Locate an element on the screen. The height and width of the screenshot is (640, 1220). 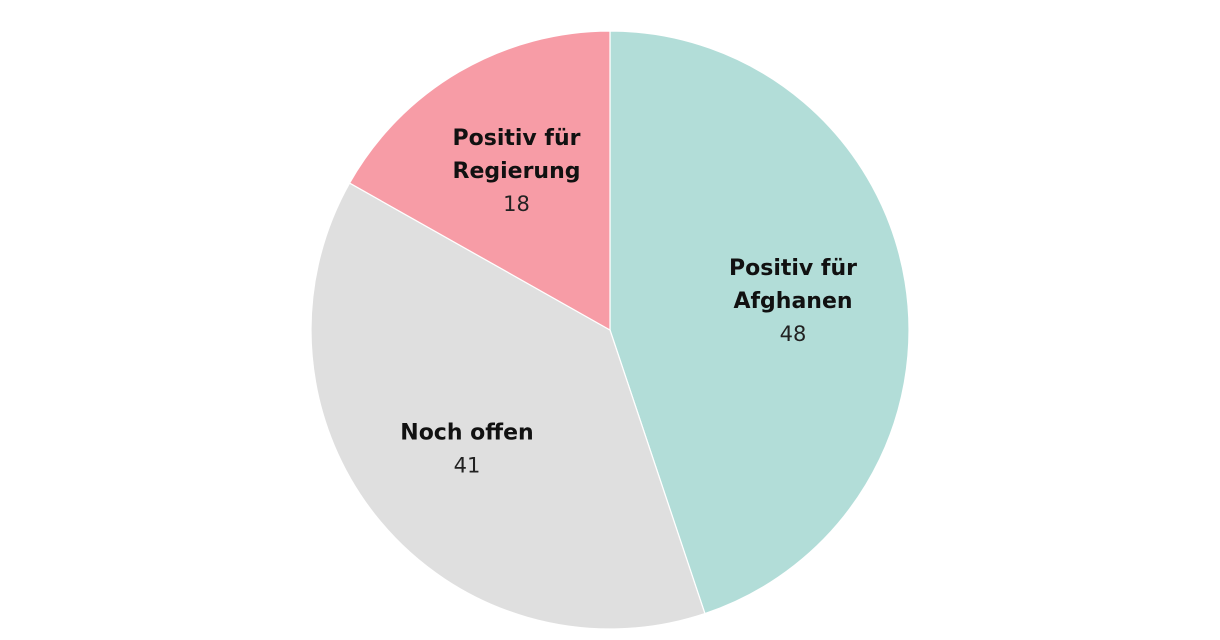
slice-label-positiv-fuer-regierung: Positiv für Regierung 18 is located at coordinates (516, 171).